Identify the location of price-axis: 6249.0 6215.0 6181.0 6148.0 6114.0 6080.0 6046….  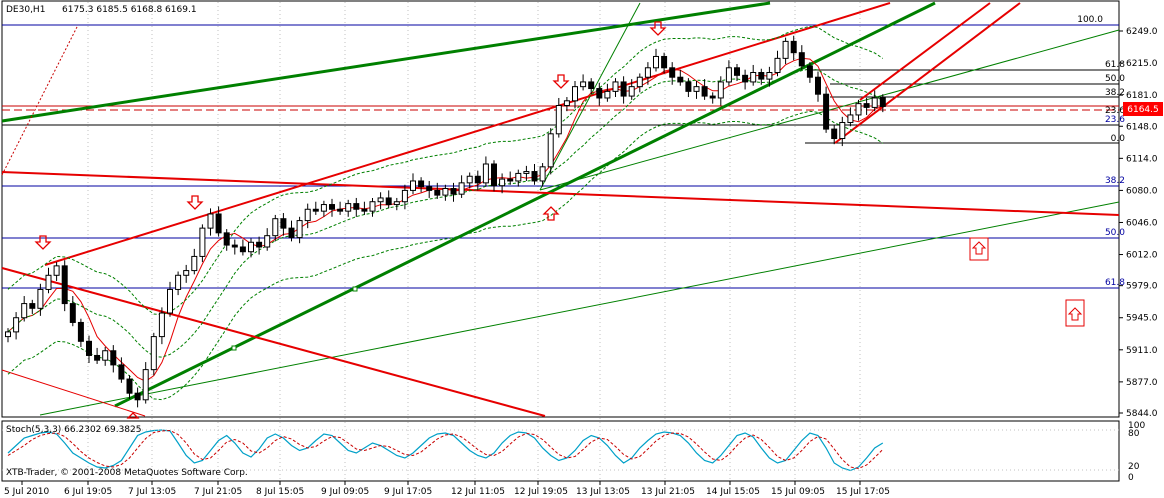
(1138, 223).